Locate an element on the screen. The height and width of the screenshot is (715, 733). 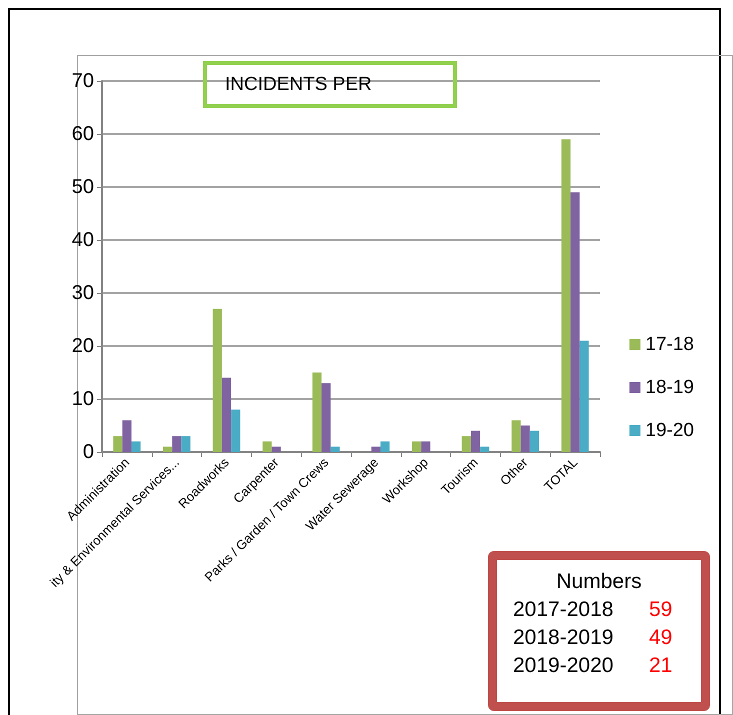
y-tick-label: 50 is located at coordinates (83, 187).